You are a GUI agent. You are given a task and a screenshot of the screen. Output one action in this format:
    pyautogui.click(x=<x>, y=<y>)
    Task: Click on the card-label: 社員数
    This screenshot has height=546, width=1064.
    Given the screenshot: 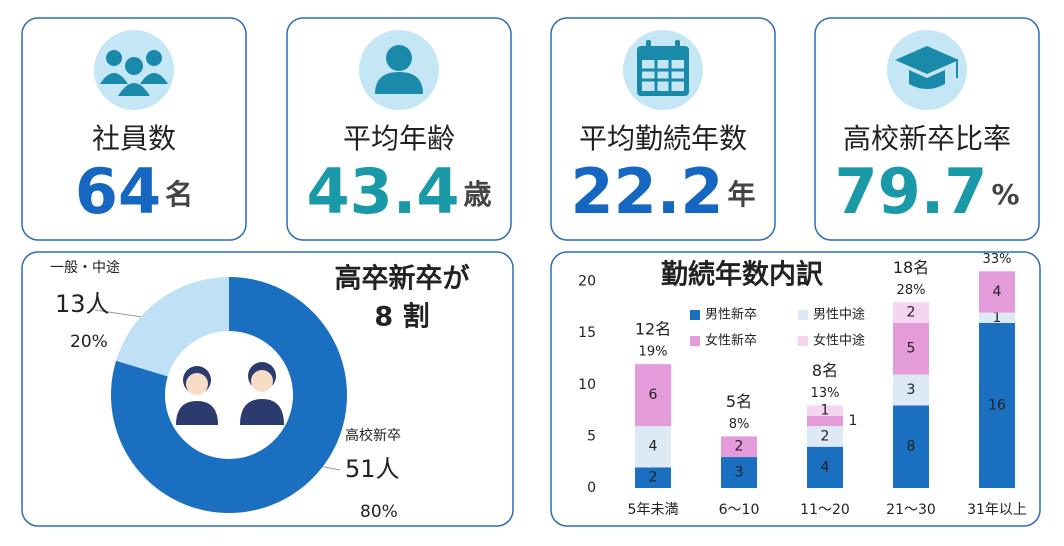 What is the action you would take?
    pyautogui.click(x=134, y=138)
    